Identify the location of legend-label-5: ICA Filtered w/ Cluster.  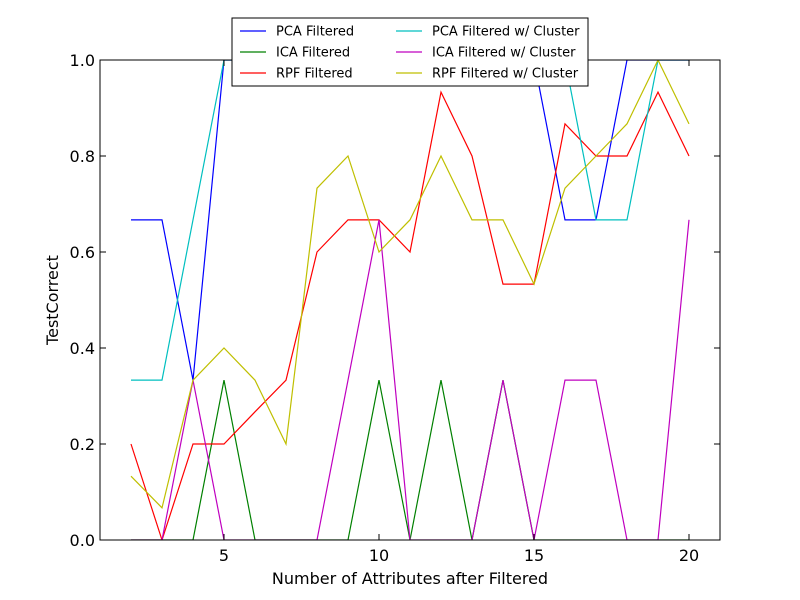
(504, 53).